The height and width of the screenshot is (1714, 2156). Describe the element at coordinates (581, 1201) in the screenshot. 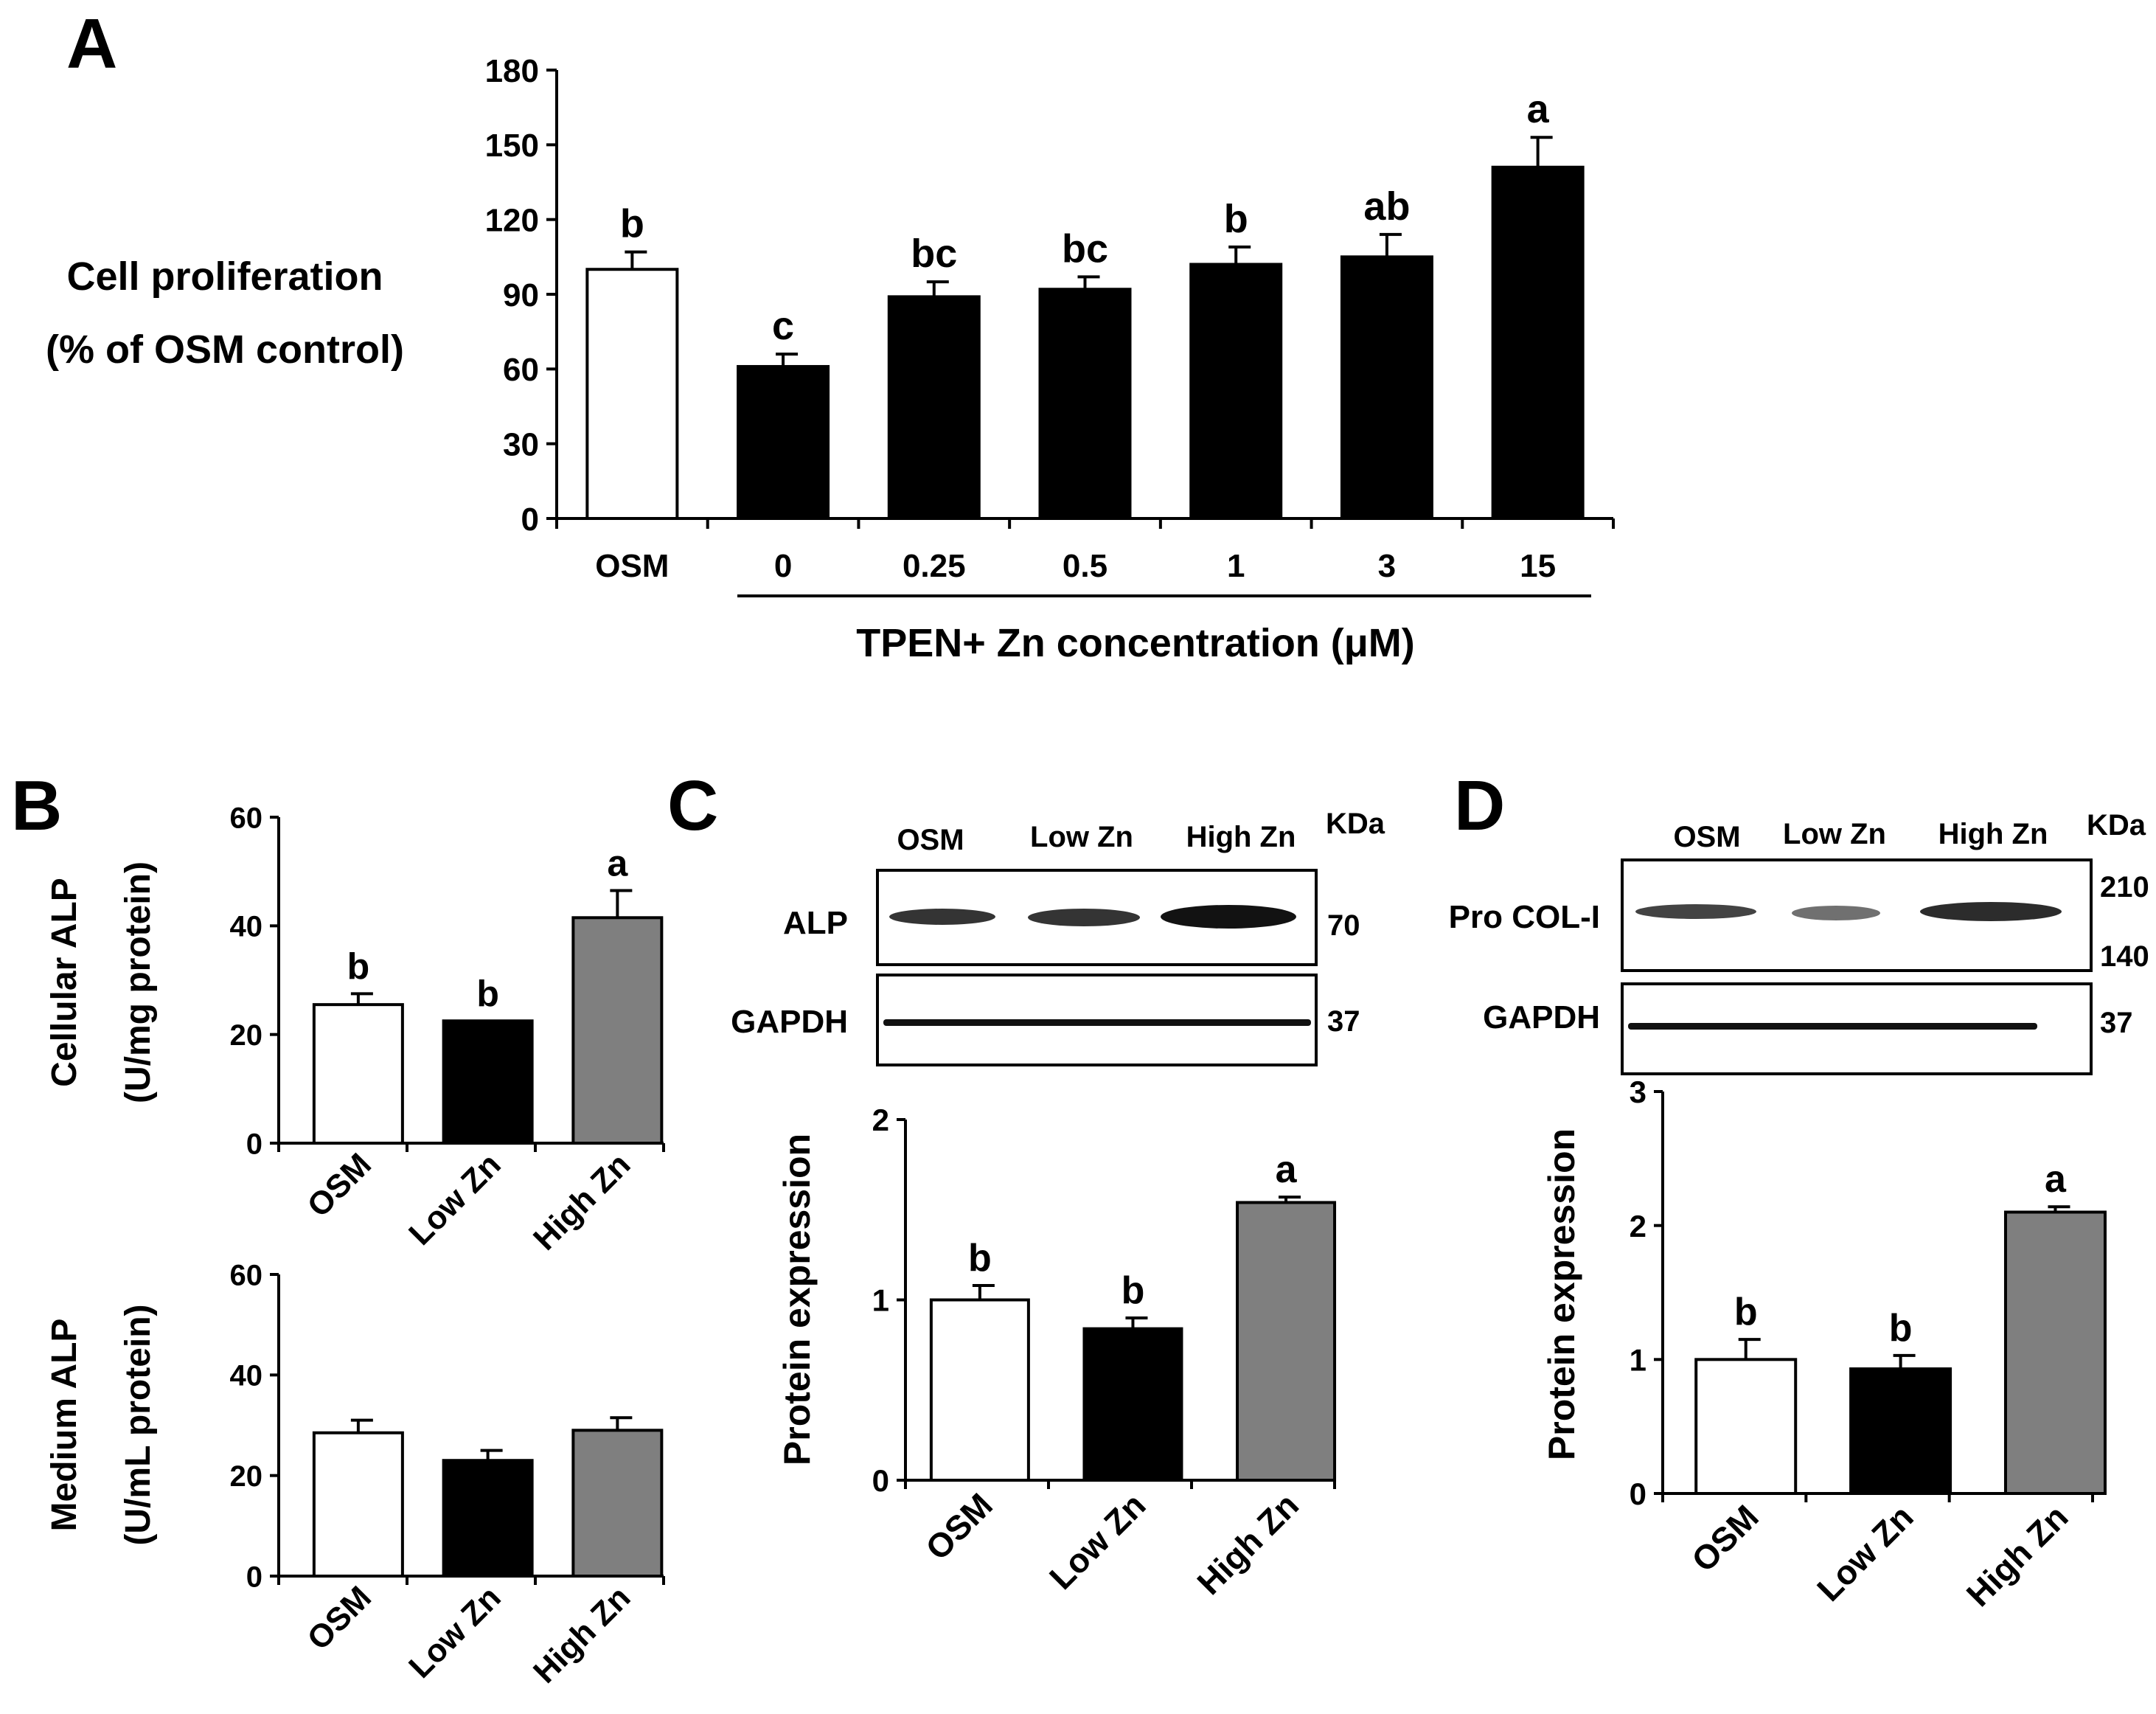

I see `x-tick-label-b1: High Zn` at that location.